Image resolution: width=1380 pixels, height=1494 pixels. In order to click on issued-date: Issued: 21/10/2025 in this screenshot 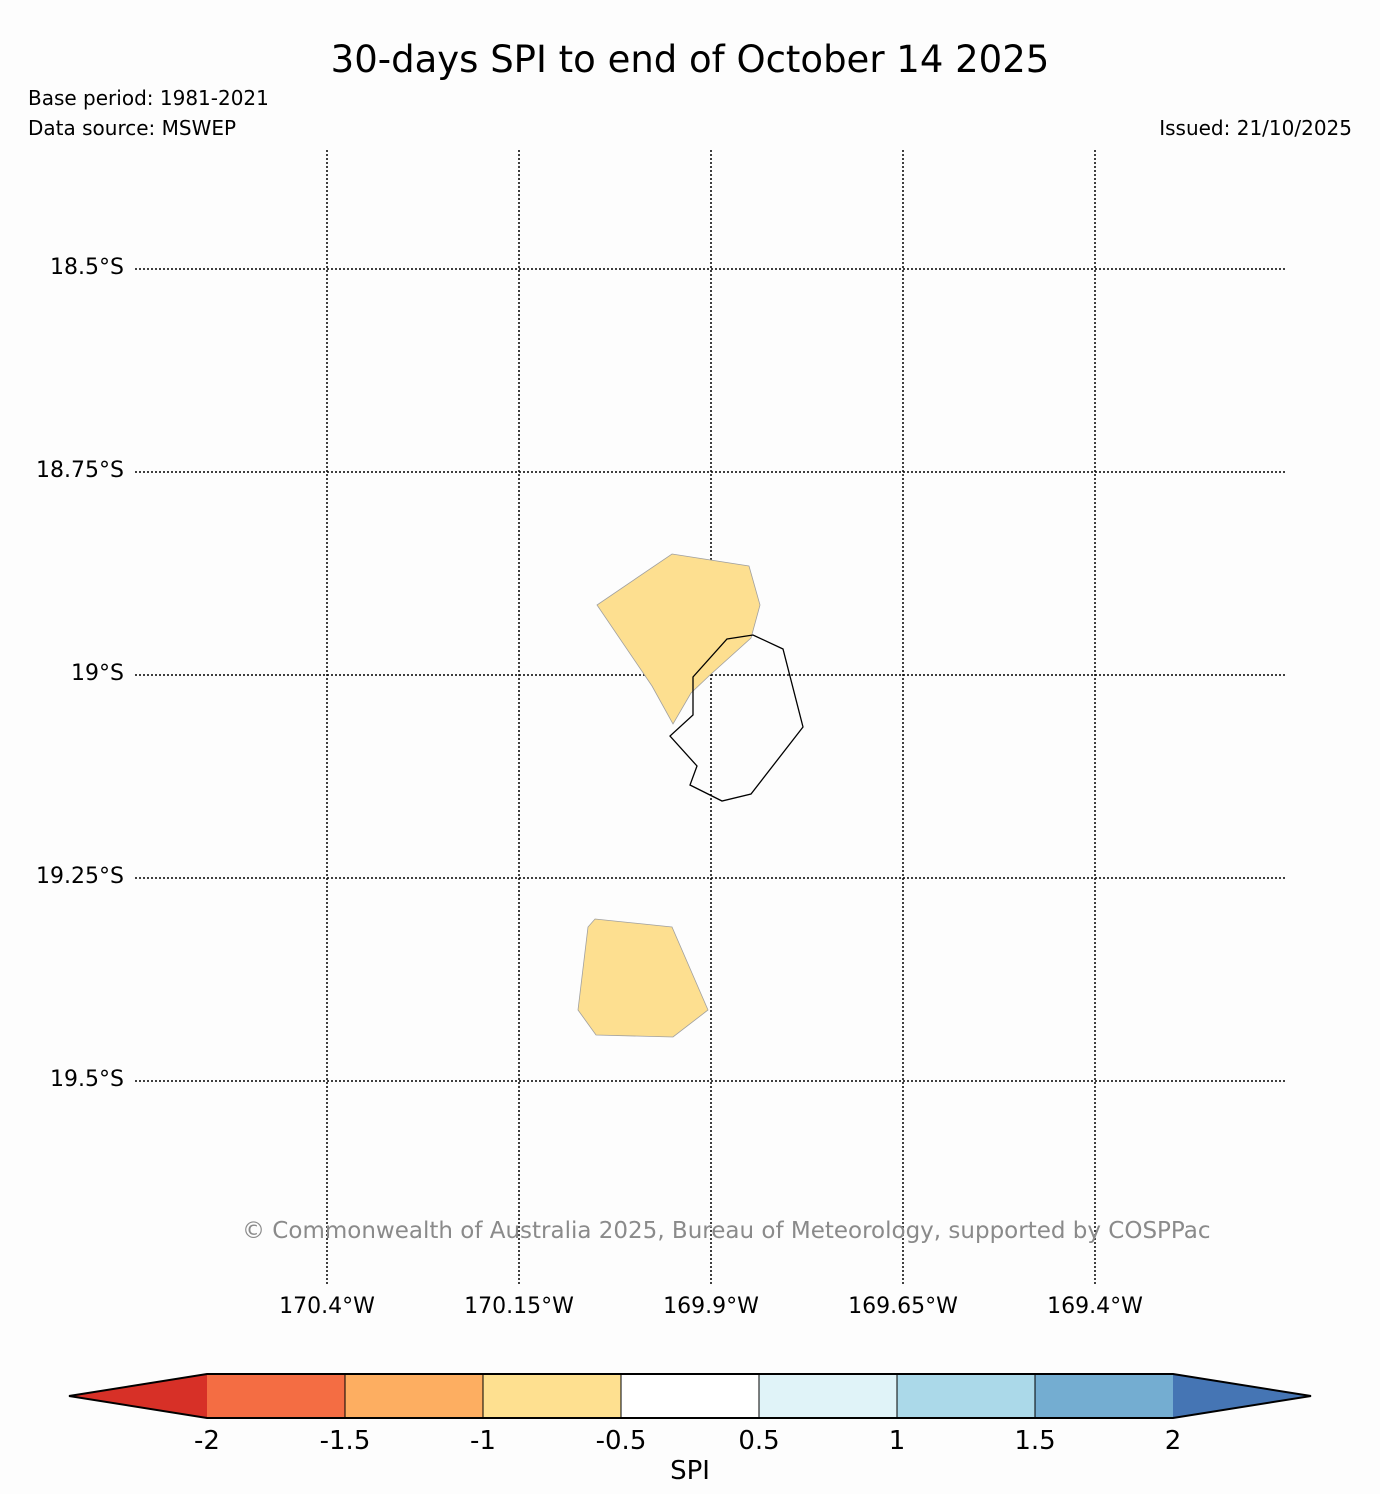, I will do `click(1255, 128)`.